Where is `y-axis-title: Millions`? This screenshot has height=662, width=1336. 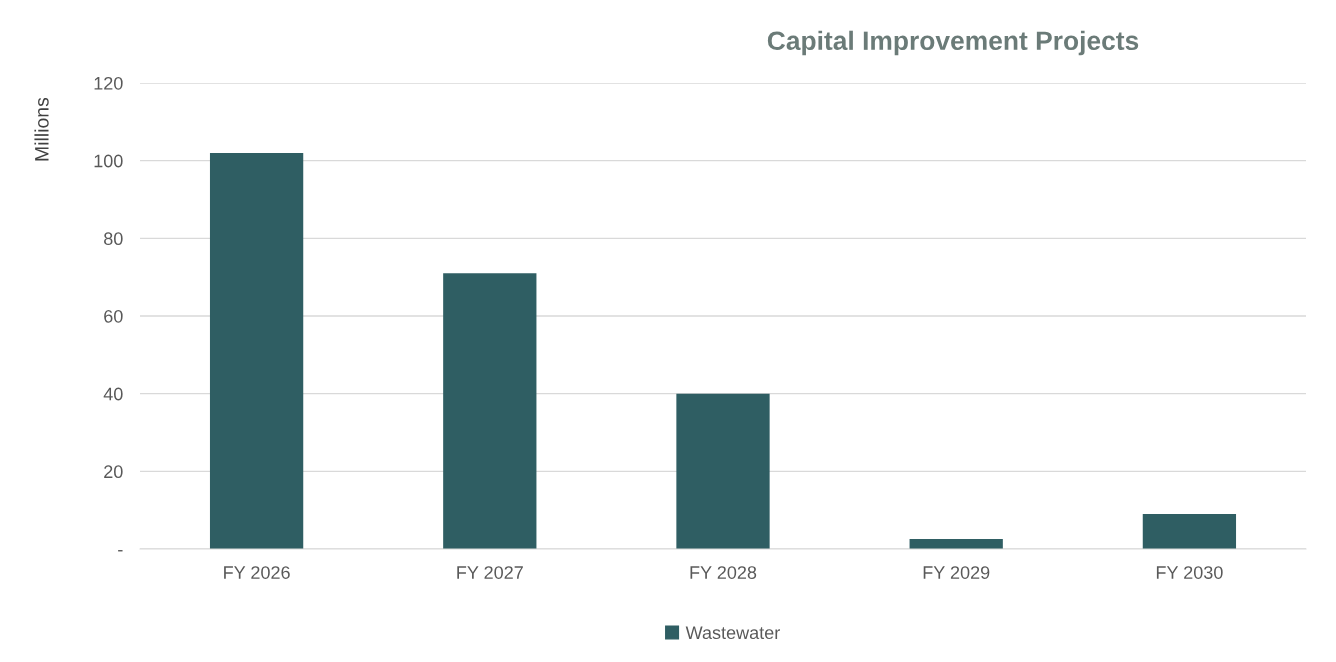 y-axis-title: Millions is located at coordinates (41, 129).